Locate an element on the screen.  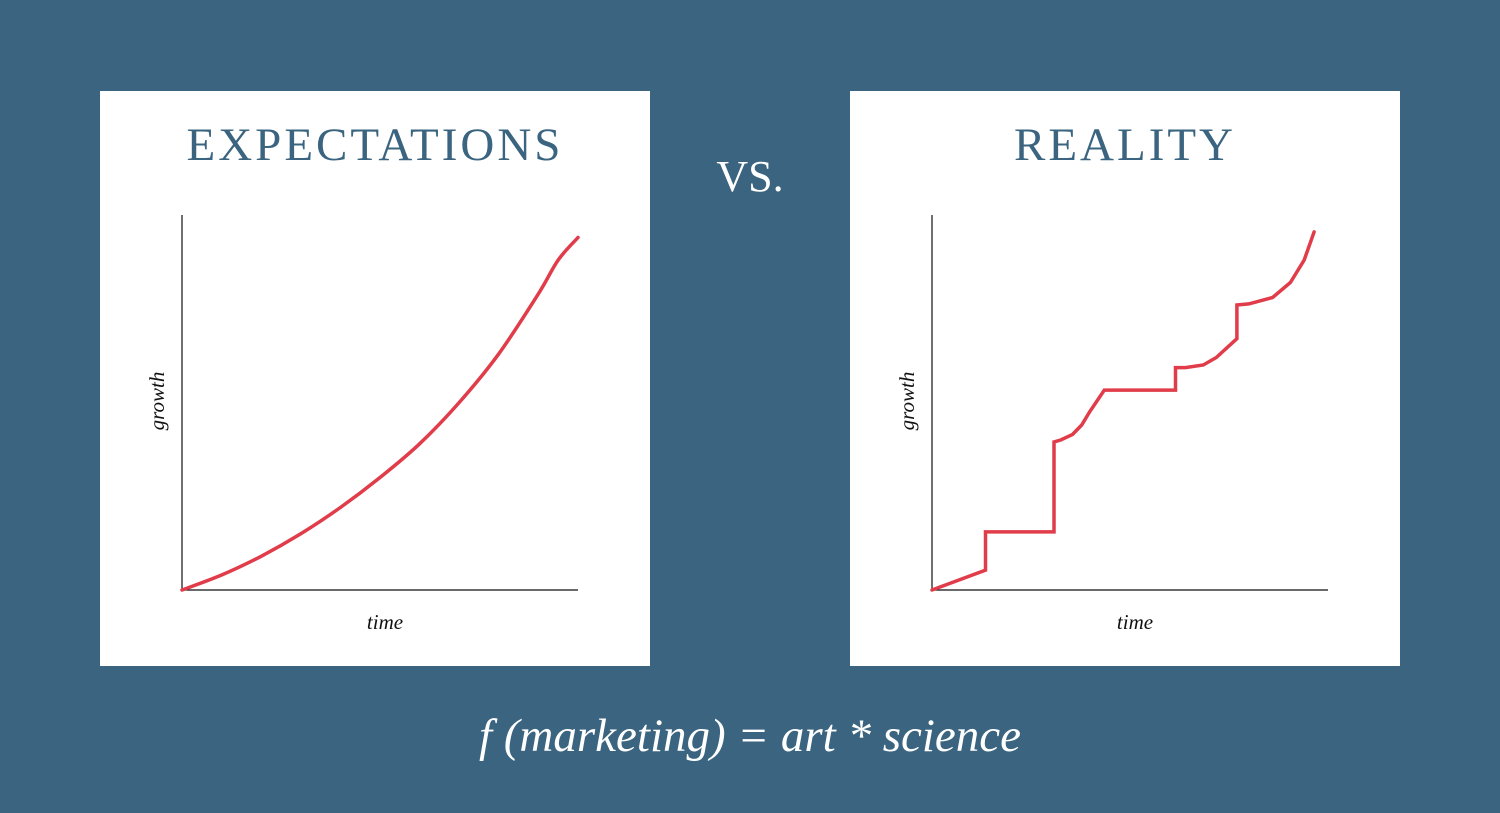
reality-series-line is located at coordinates (1123, 411).